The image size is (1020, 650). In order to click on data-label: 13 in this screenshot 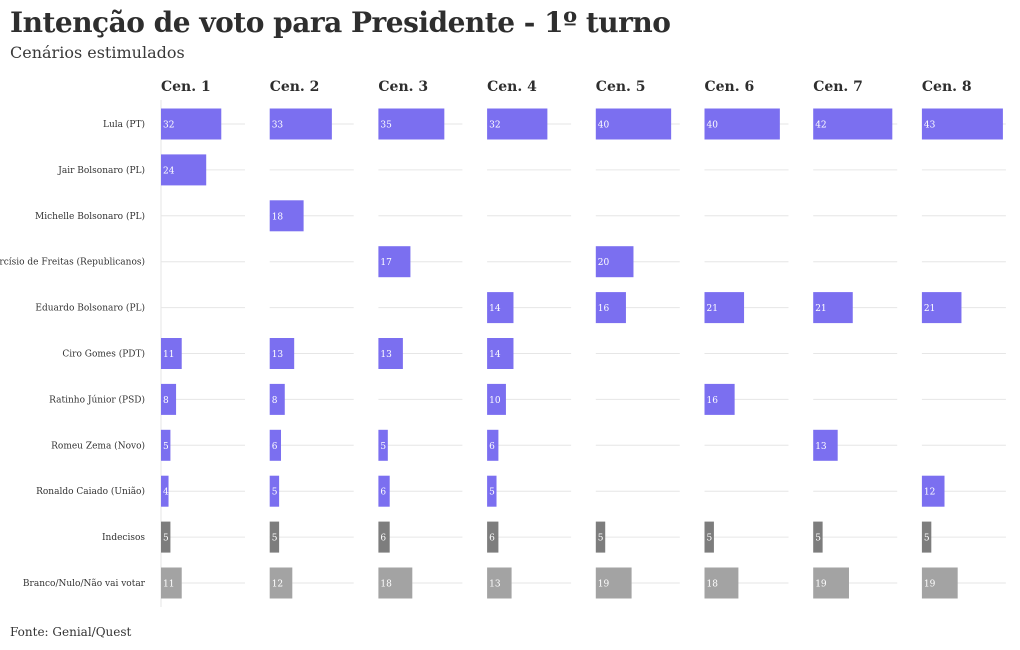, I will do `click(278, 355)`.